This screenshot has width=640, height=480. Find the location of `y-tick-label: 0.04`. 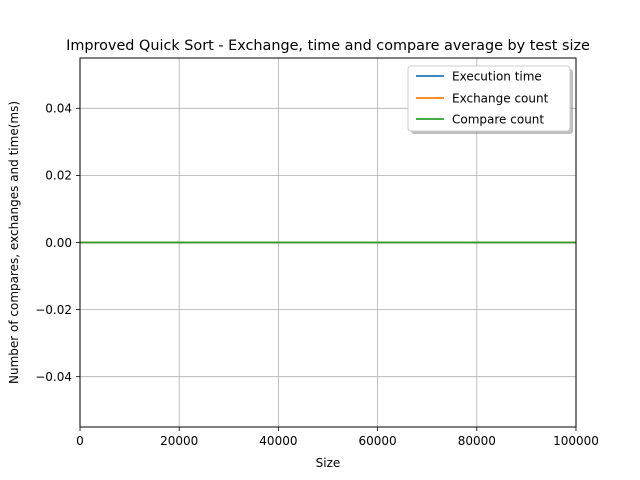

y-tick-label: 0.04 is located at coordinates (58, 109).